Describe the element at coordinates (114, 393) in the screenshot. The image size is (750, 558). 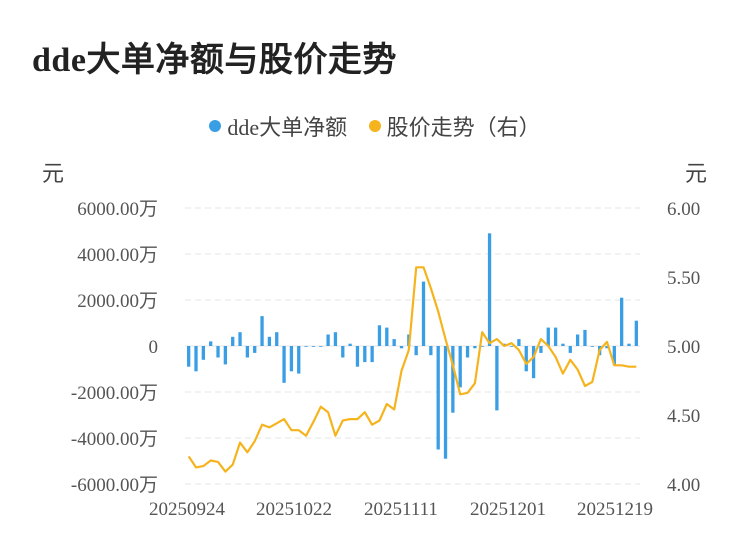
I see `y-left-tick-label: -2000.00万` at that location.